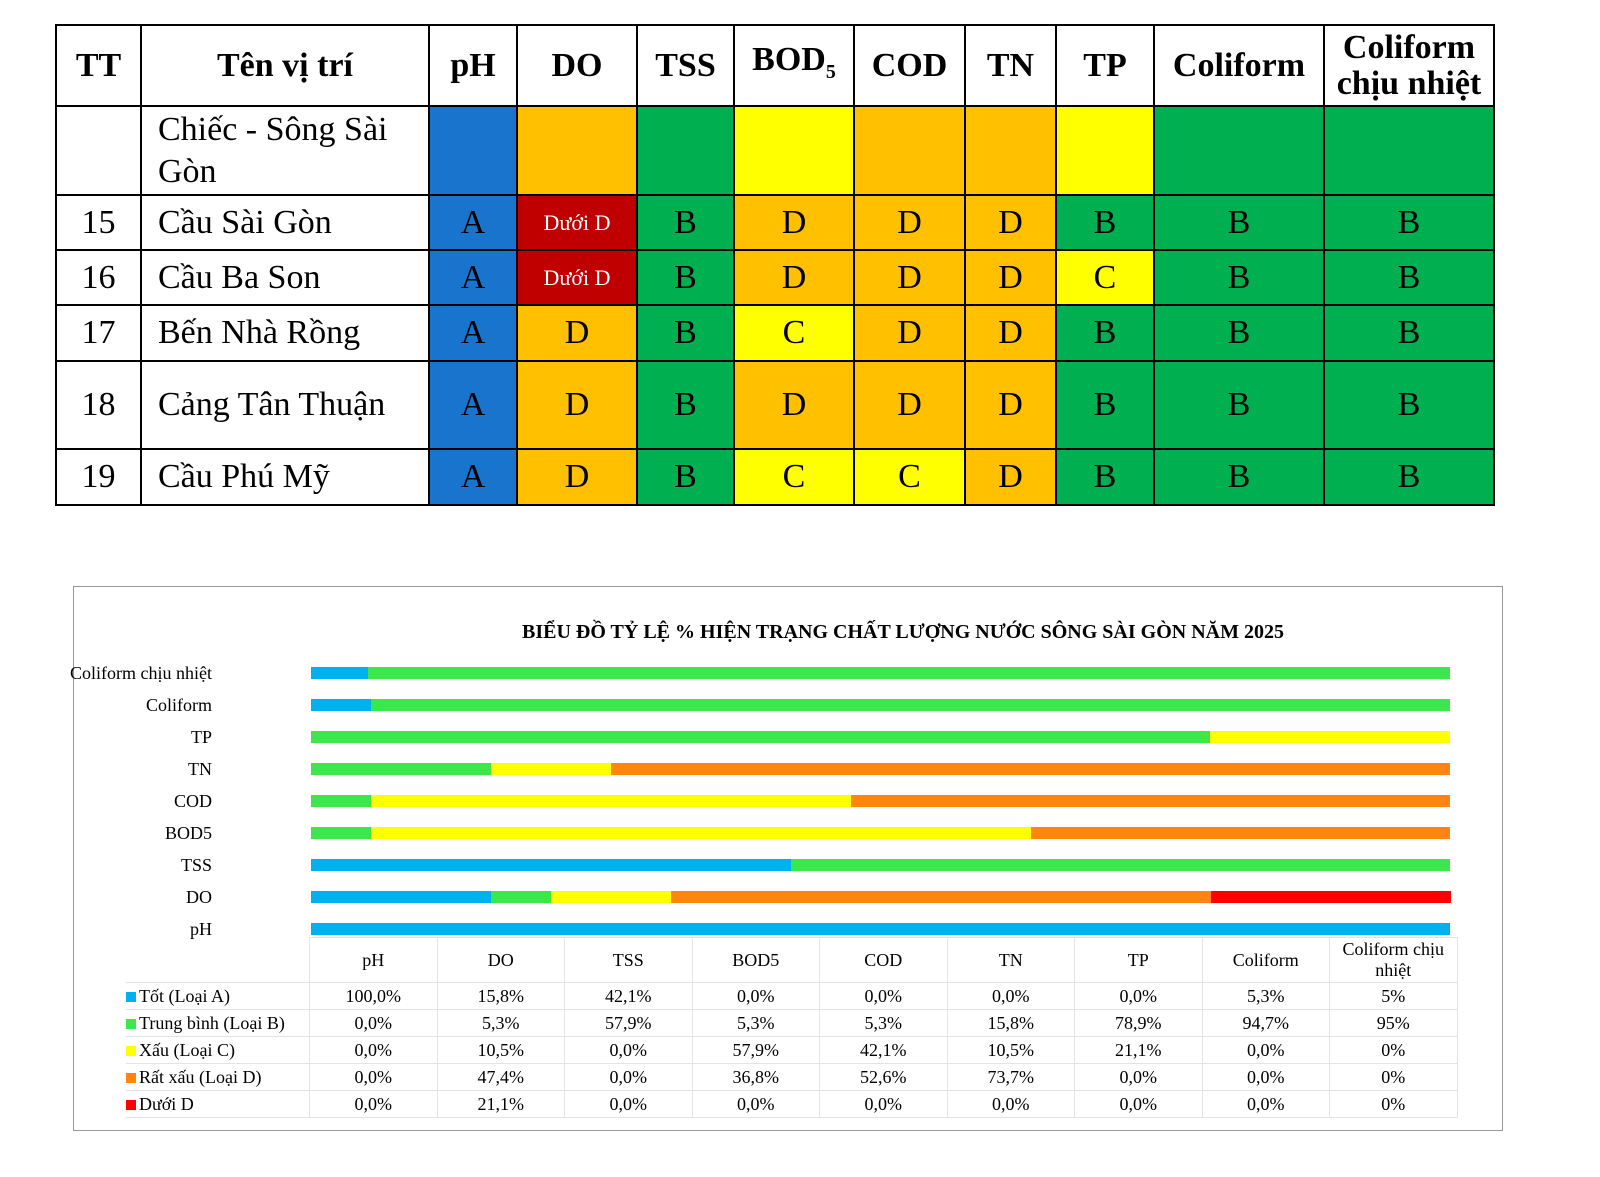 This screenshot has width=1600, height=1177. I want to click on column-header: BOD5, so click(755, 960).